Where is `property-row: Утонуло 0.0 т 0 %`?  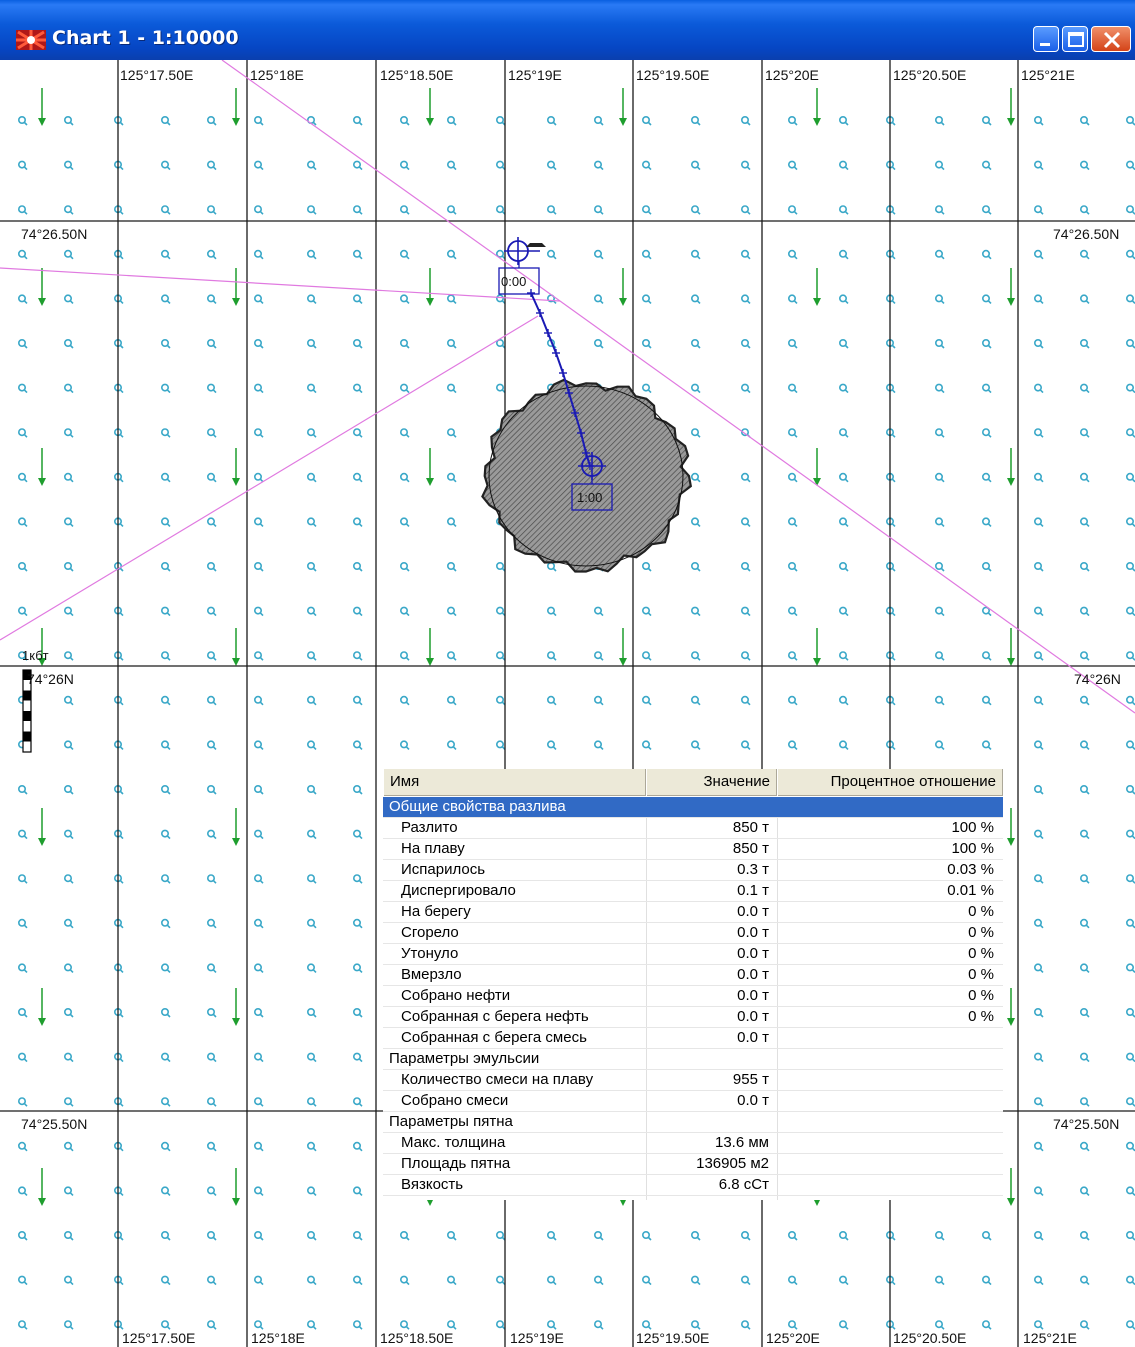
property-row: Утонуло 0.0 т 0 % is located at coordinates (693, 954).